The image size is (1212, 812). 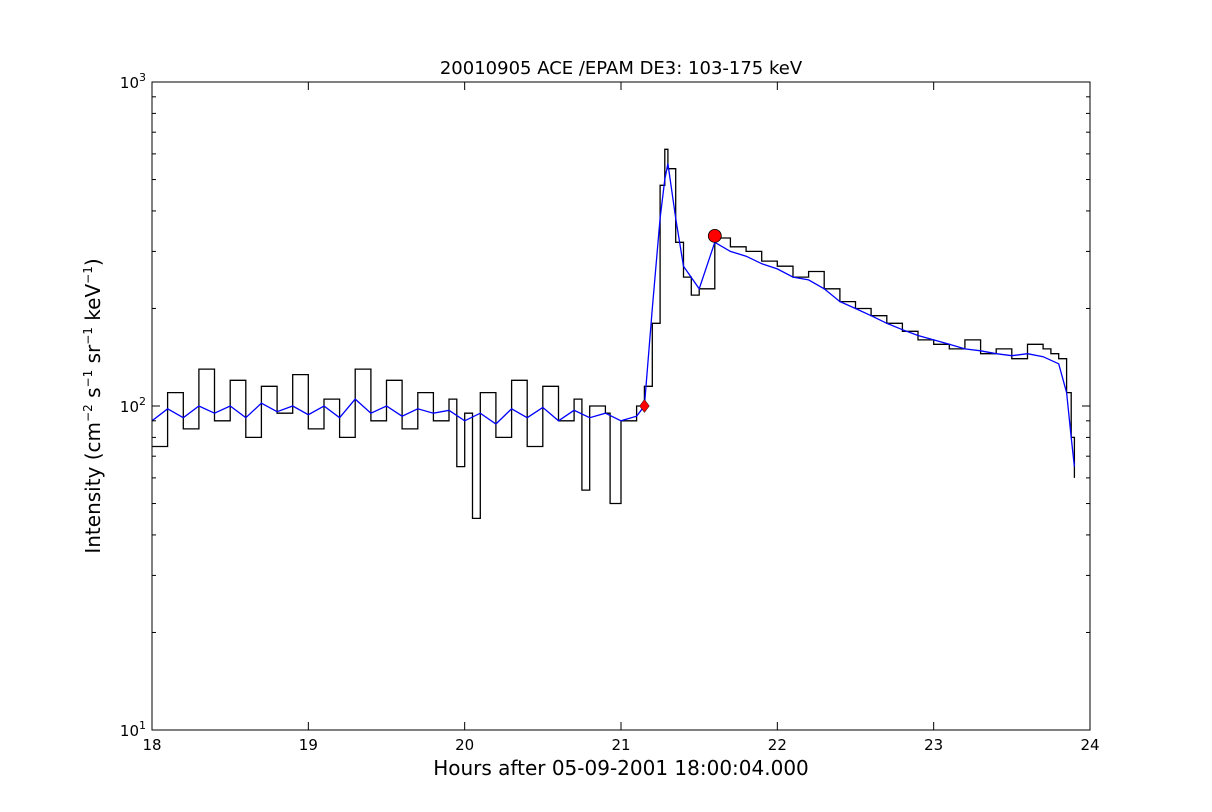 I want to click on x-tick-label-0: 18, so click(x=151, y=745).